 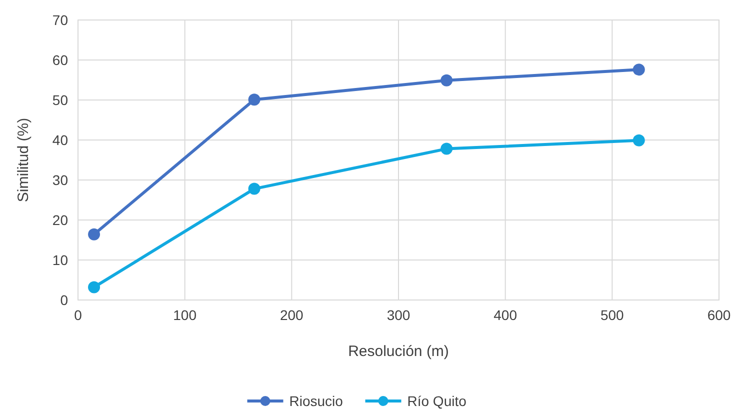 What do you see at coordinates (437, 401) in the screenshot?
I see `legend-label: Río Quito` at bounding box center [437, 401].